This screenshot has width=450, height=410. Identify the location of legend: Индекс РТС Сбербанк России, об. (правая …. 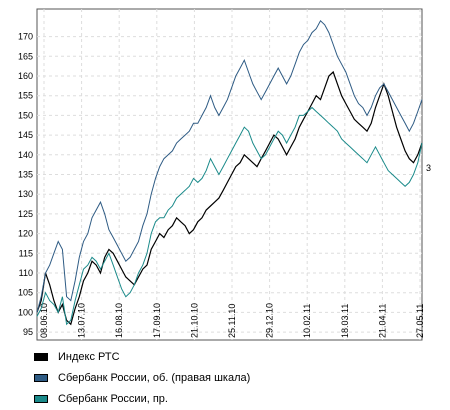
(142, 377).